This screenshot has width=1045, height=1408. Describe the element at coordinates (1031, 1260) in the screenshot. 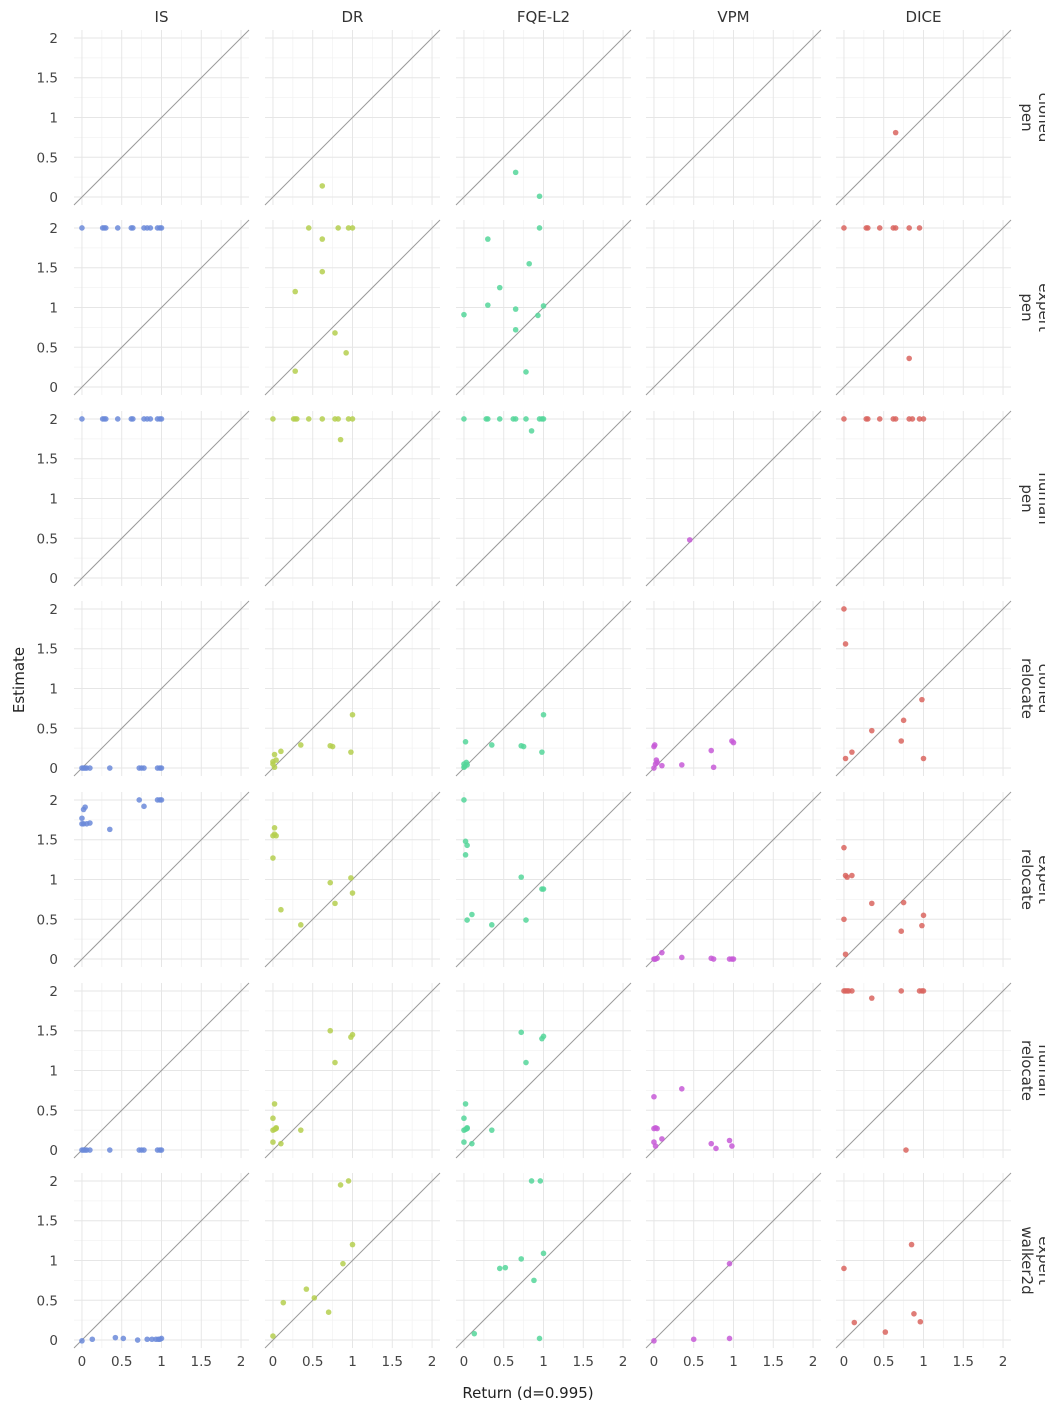

I see `row-title: walker2d expert` at that location.